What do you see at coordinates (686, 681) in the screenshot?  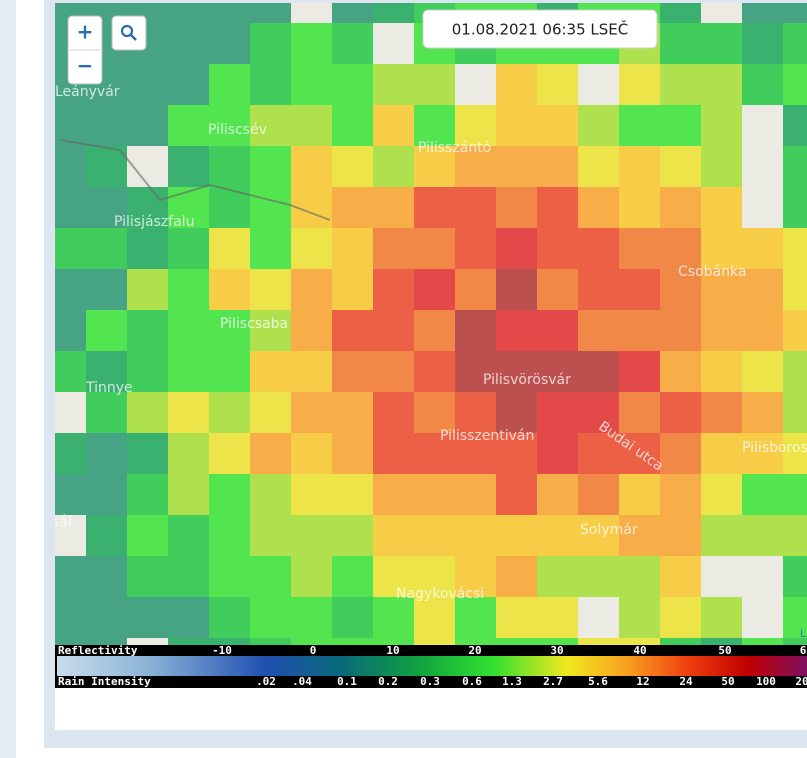 I see `legend-label: 24` at bounding box center [686, 681].